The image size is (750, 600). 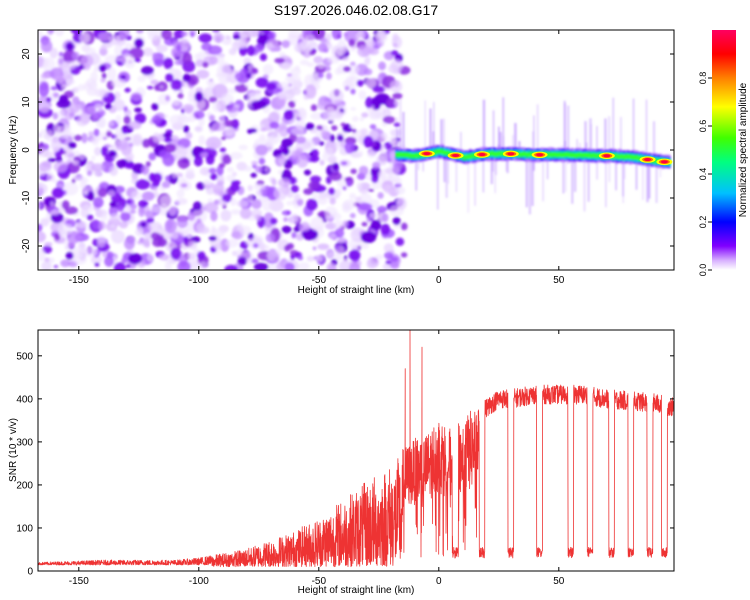 I want to click on snr-ytick-label: 500, so click(x=24, y=356).